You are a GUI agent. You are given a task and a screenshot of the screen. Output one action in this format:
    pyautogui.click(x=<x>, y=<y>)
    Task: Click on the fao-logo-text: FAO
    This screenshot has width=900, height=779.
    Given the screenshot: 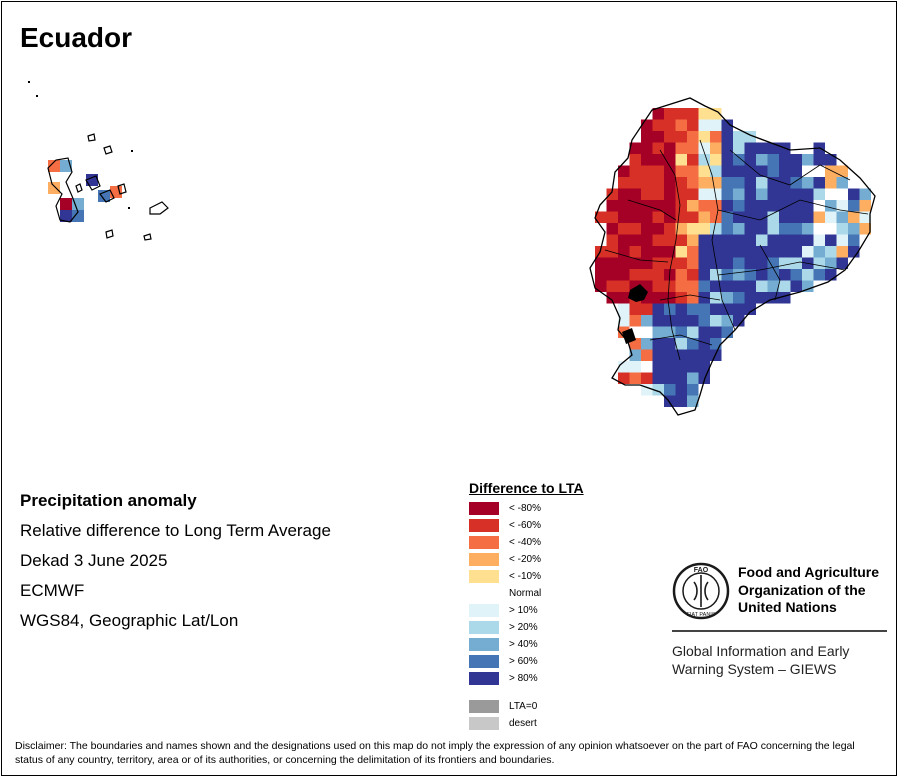 What is the action you would take?
    pyautogui.click(x=701, y=570)
    